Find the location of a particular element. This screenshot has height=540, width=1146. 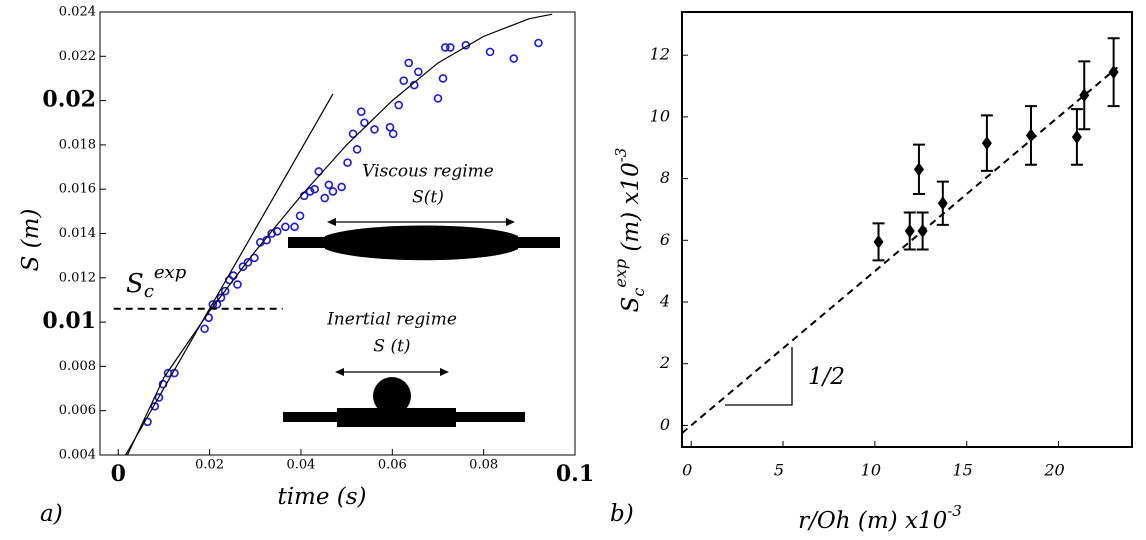

viscous-schematic is located at coordinates (424, 239).